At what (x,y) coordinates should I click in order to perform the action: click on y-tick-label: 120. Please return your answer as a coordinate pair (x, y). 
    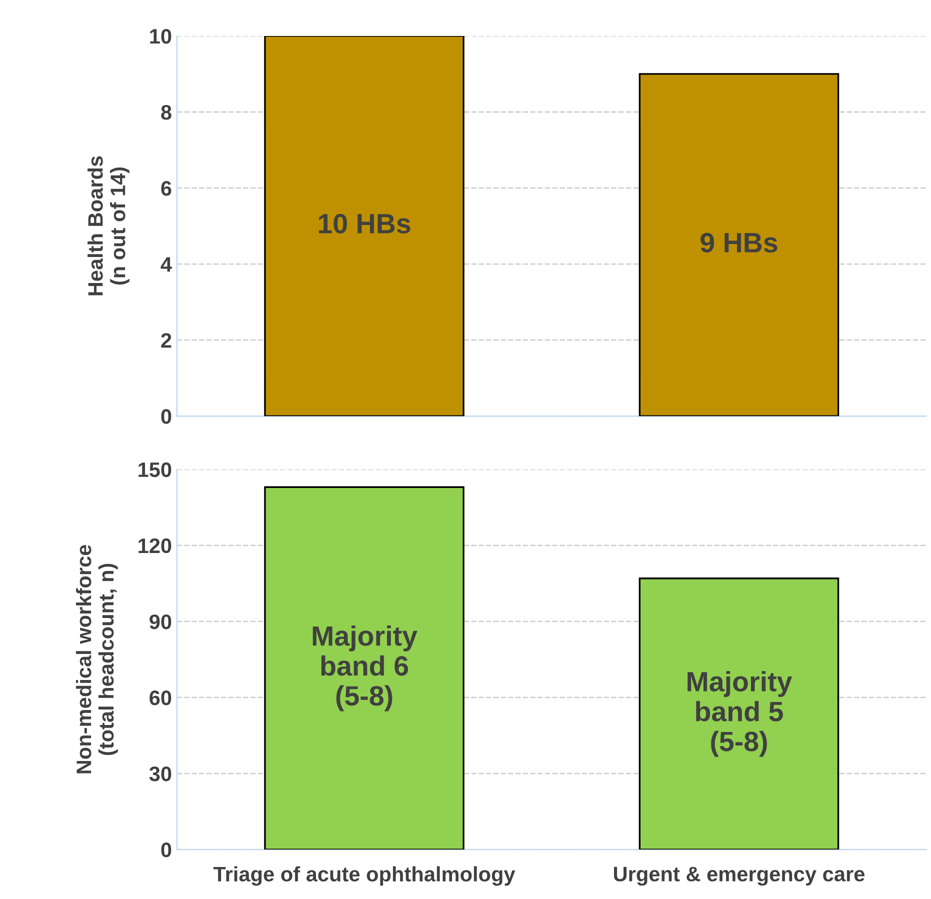
    Looking at the image, I should click on (155, 546).